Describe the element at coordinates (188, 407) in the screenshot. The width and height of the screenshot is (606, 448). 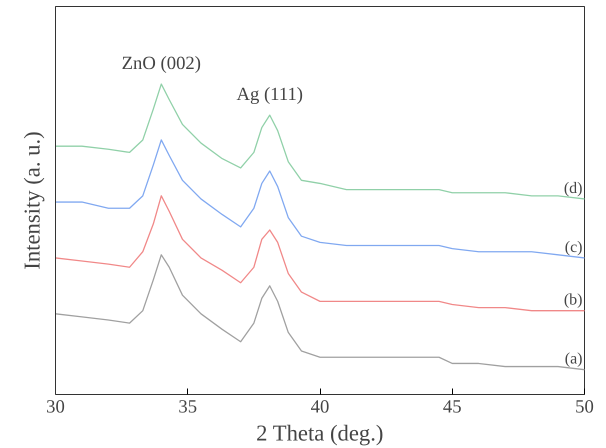
I see `x-tick-label: 35` at that location.